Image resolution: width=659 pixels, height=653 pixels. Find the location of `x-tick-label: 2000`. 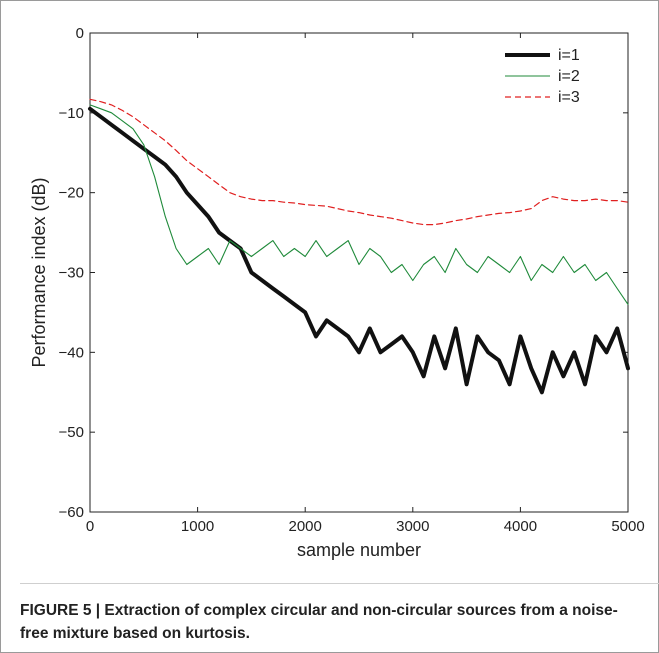

x-tick-label: 2000 is located at coordinates (305, 526).